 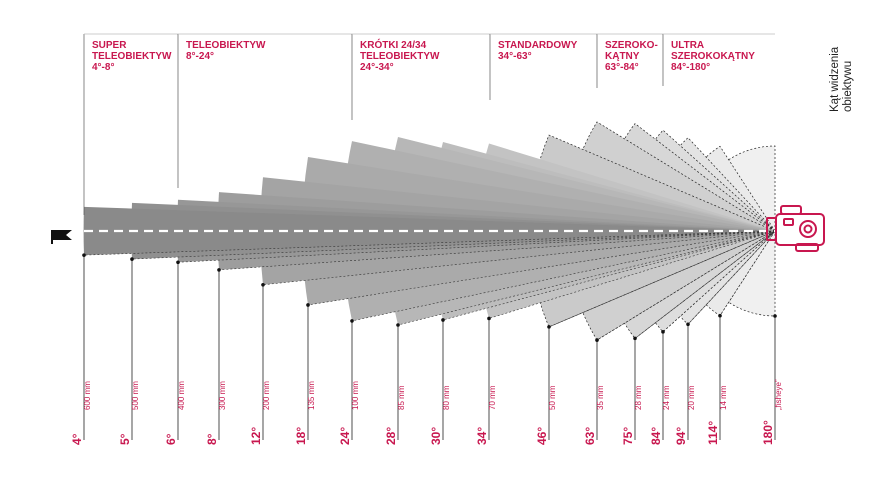 I want to click on focal-length-label: 100 mm, so click(x=355, y=395).